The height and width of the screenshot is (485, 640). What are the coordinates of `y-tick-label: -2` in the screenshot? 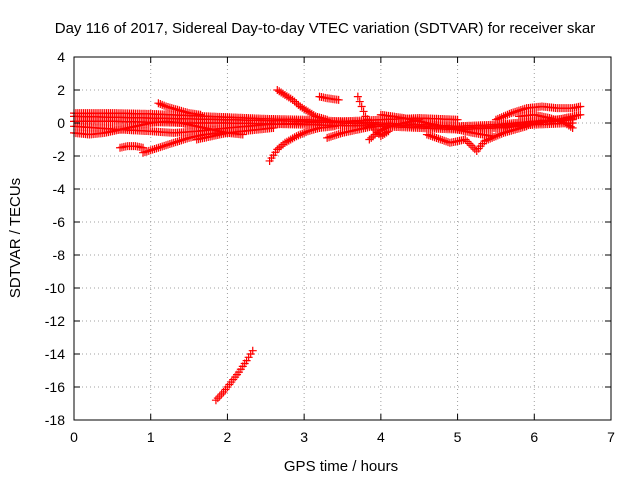 It's located at (59, 156).